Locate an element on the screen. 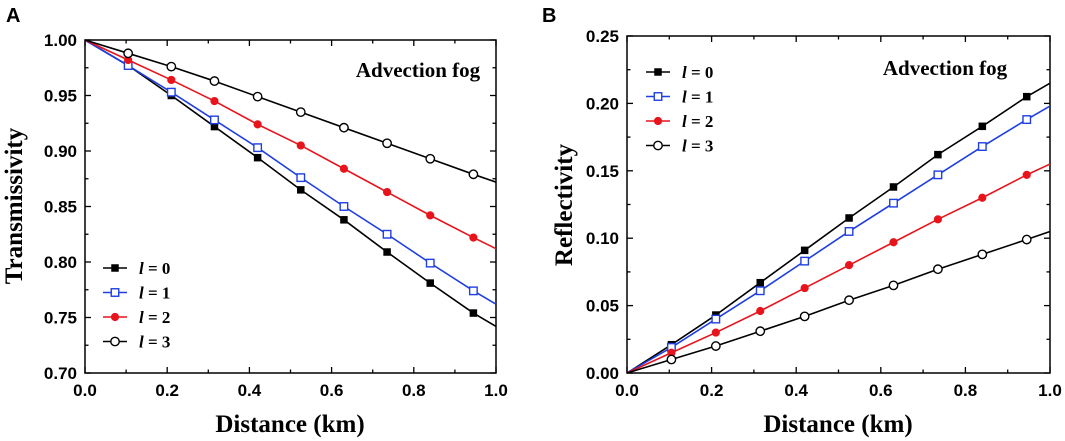 Image resolution: width=1065 pixels, height=441 pixels. y-tick-label: 0.95 is located at coordinates (60, 96).